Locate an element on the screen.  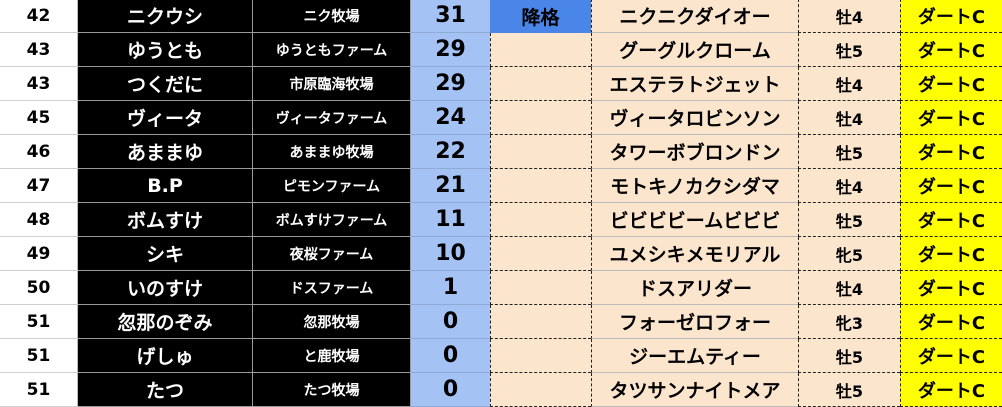
sex-age-cell: 牝3 is located at coordinates (849, 322).